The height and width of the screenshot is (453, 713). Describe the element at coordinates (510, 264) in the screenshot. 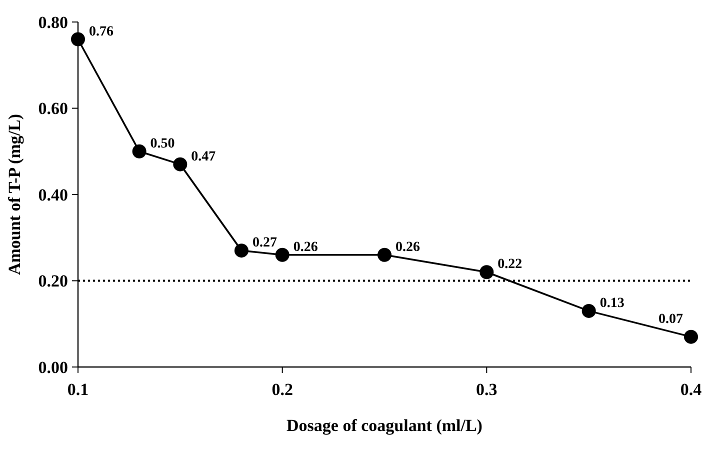

I see `data-label: 0.22` at that location.